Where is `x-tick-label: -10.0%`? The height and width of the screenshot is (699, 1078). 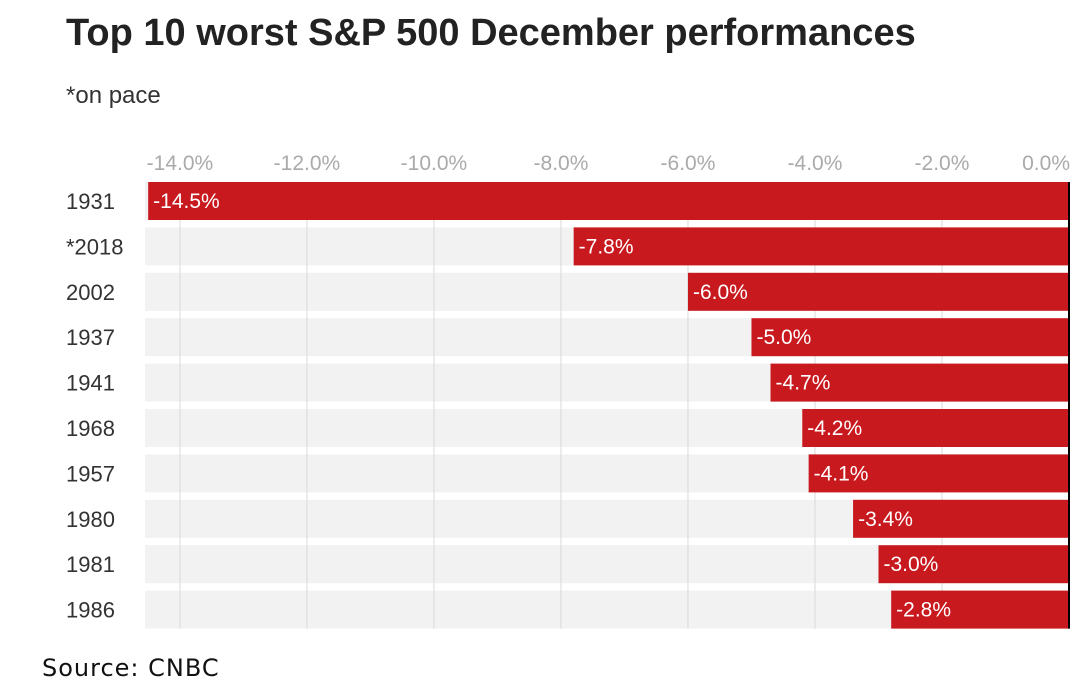 x-tick-label: -10.0% is located at coordinates (434, 163).